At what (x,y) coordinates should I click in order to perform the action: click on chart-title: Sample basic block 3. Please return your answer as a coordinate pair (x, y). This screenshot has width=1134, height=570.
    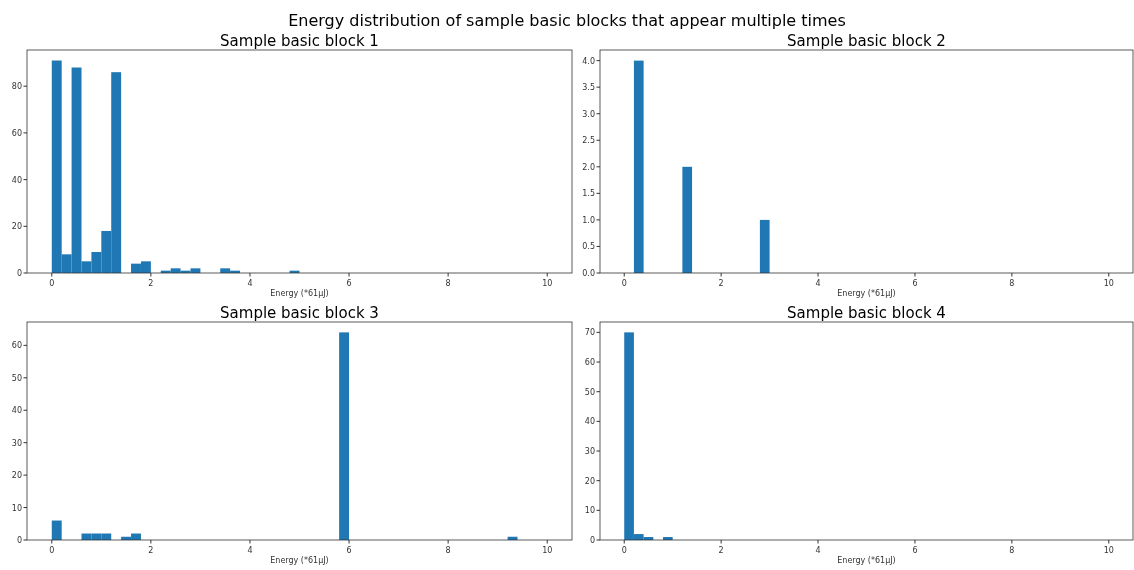
    Looking at the image, I should click on (299, 313).